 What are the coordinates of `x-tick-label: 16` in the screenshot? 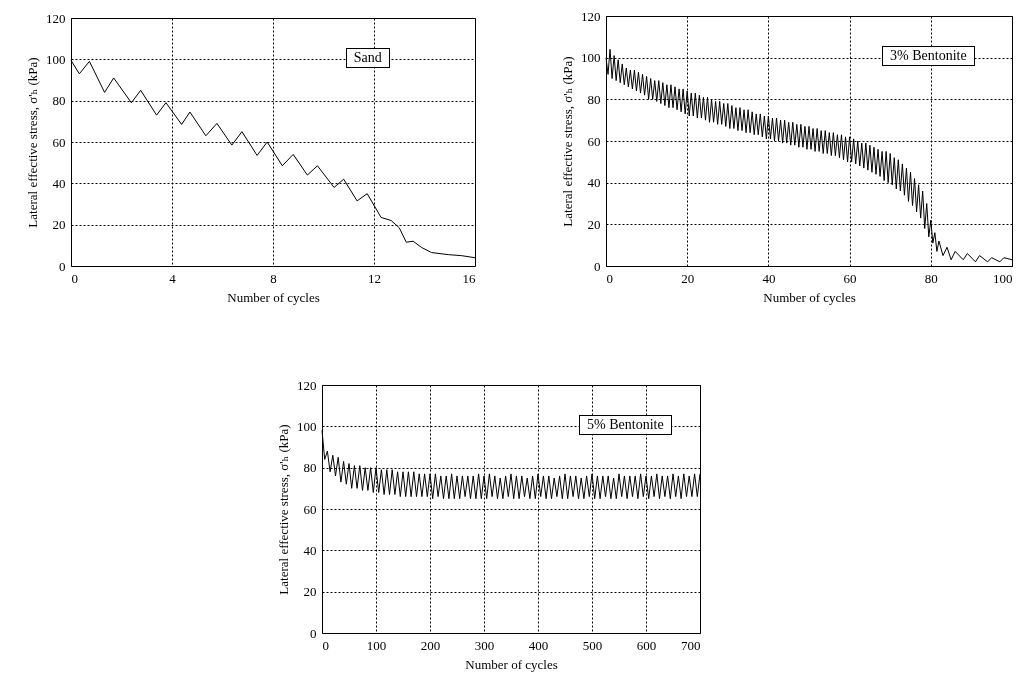 It's located at (469, 278).